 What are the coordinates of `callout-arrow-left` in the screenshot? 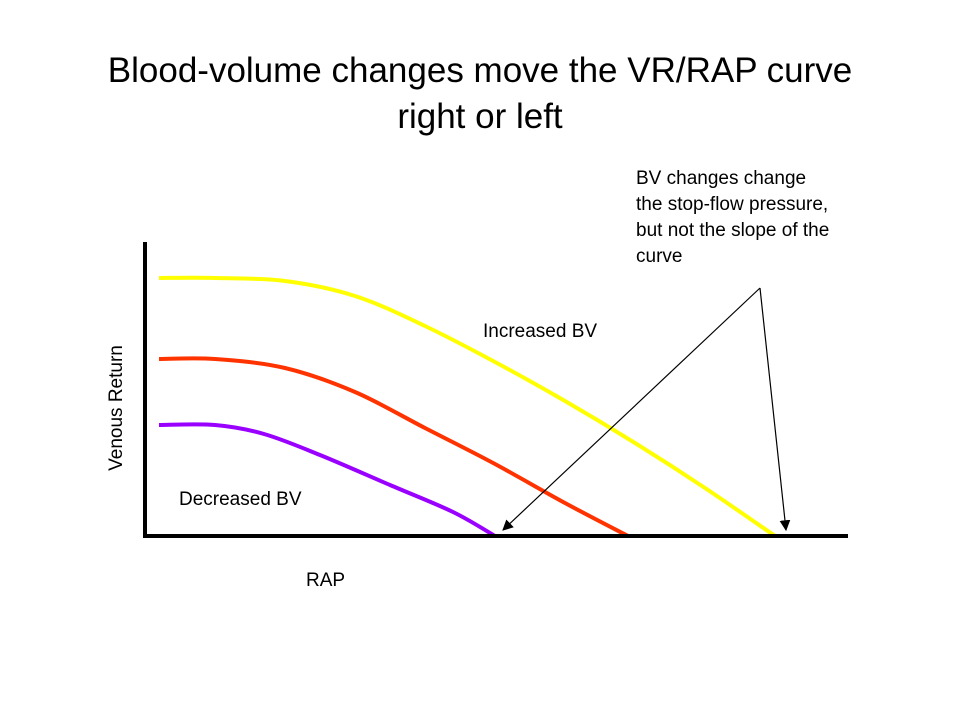 It's located at (631, 409).